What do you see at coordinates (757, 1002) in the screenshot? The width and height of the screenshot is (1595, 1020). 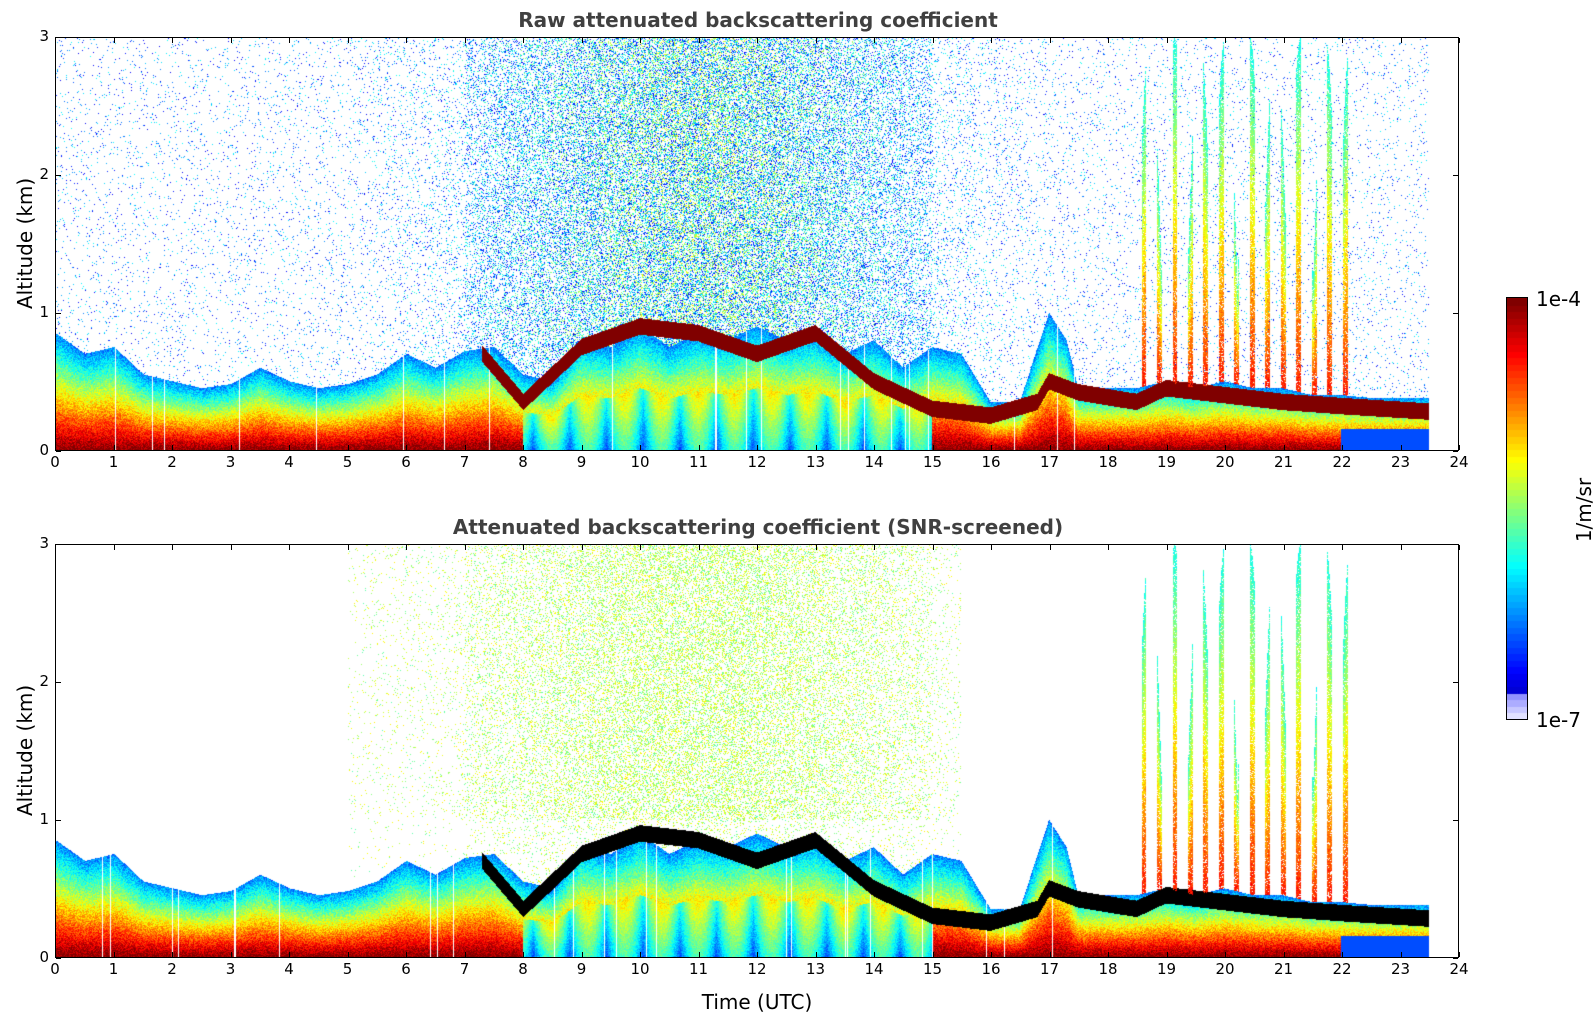 I see `panel2-xlabel: Time (UTC)` at bounding box center [757, 1002].